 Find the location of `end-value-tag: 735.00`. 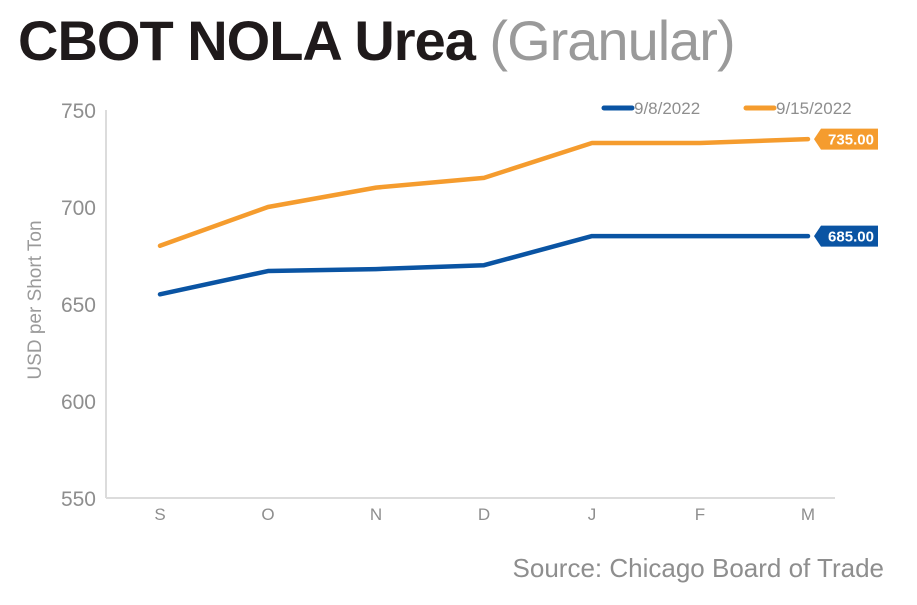

end-value-tag: 735.00 is located at coordinates (846, 139).